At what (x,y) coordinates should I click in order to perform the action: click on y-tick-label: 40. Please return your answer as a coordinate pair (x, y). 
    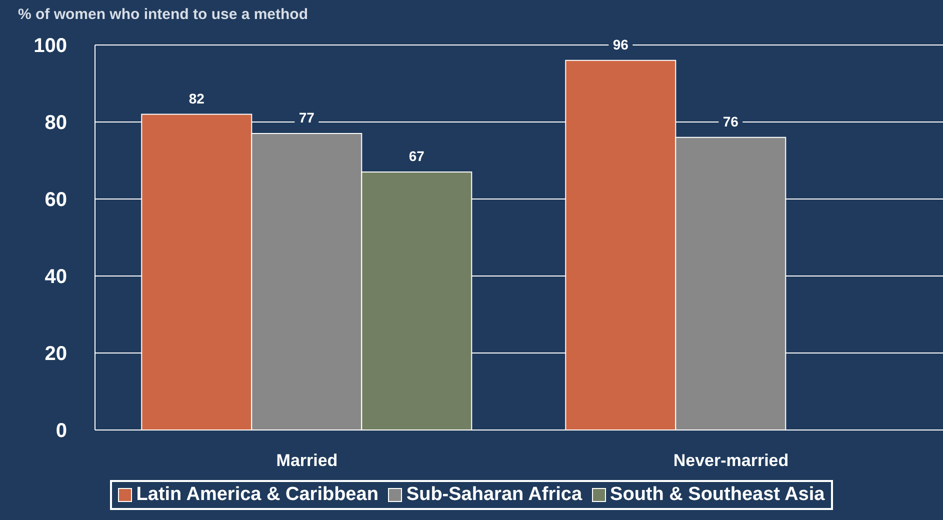
    Looking at the image, I should click on (55, 277).